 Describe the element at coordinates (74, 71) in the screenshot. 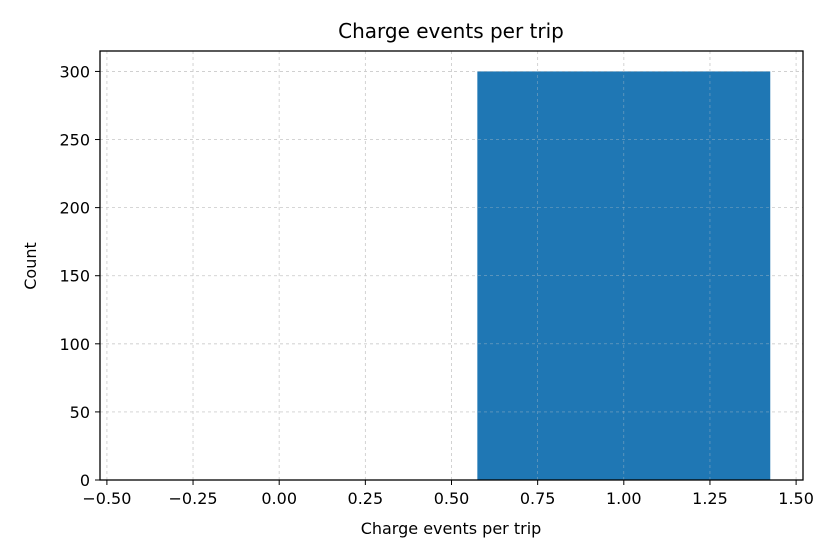

I see `y-tick-label: 300` at that location.